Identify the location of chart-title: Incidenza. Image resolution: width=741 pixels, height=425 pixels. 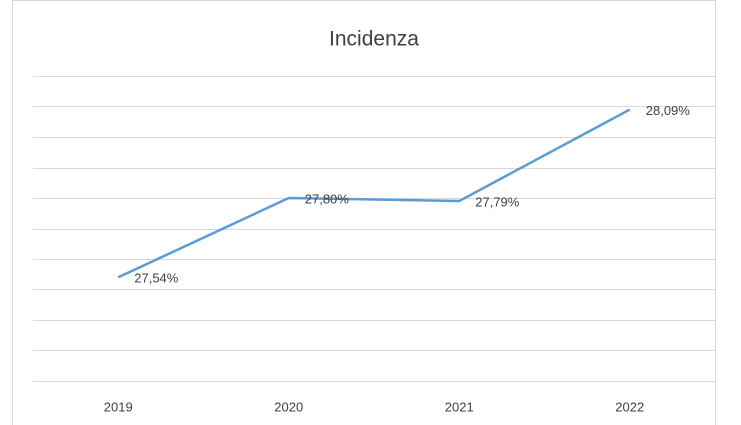
(374, 39).